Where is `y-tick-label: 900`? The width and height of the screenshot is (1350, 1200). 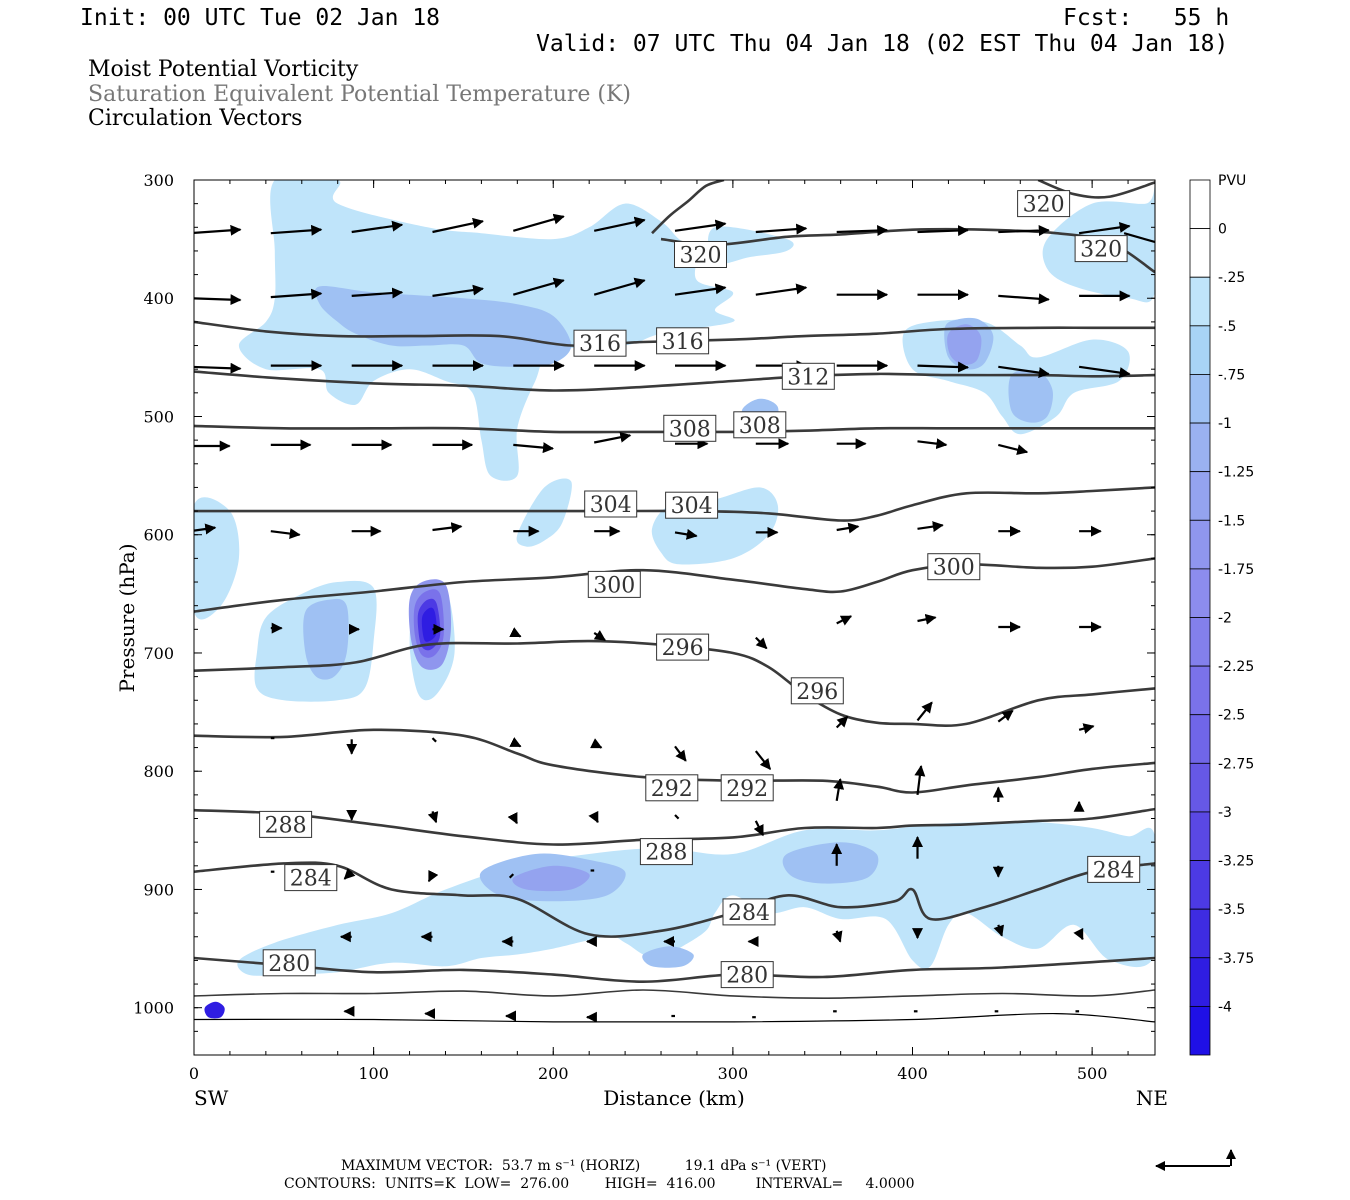 y-tick-label: 900 is located at coordinates (158, 889).